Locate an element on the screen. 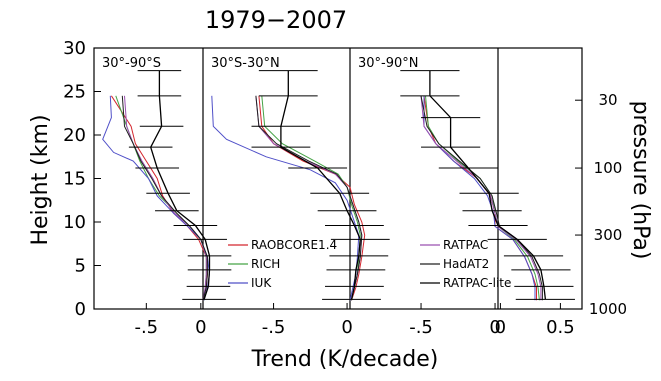 The width and height of the screenshot is (661, 381). pressure-tick-label: 1000 is located at coordinates (608, 309).